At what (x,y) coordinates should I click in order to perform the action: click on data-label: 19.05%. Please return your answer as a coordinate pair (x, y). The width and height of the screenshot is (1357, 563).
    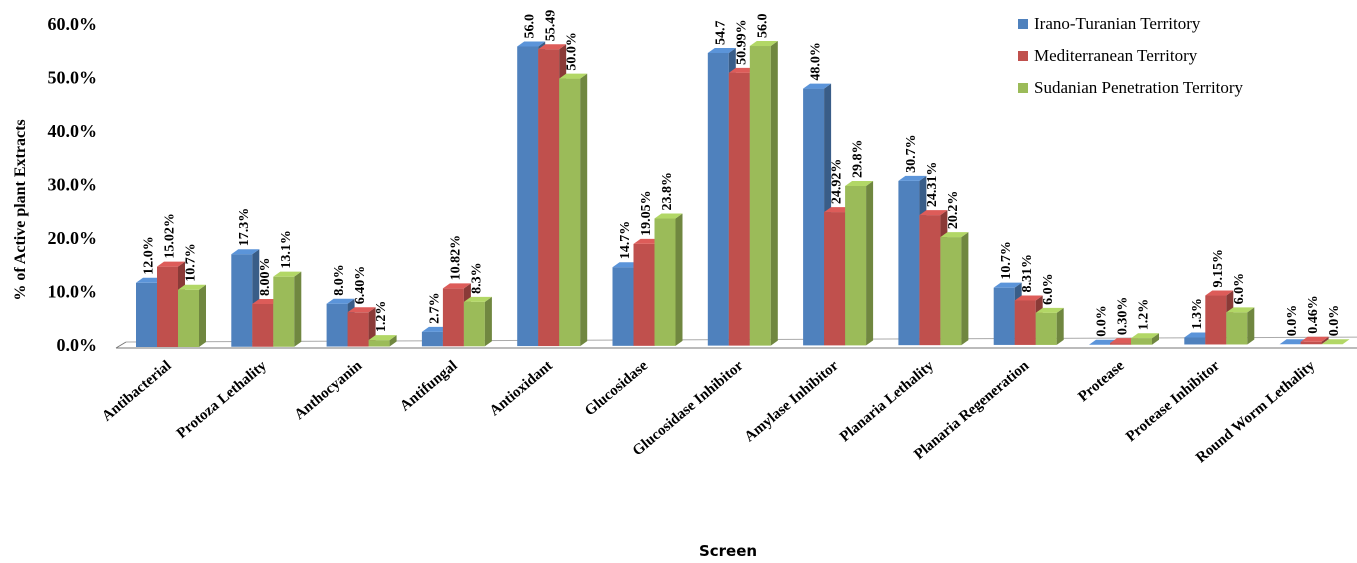
    Looking at the image, I should click on (646, 213).